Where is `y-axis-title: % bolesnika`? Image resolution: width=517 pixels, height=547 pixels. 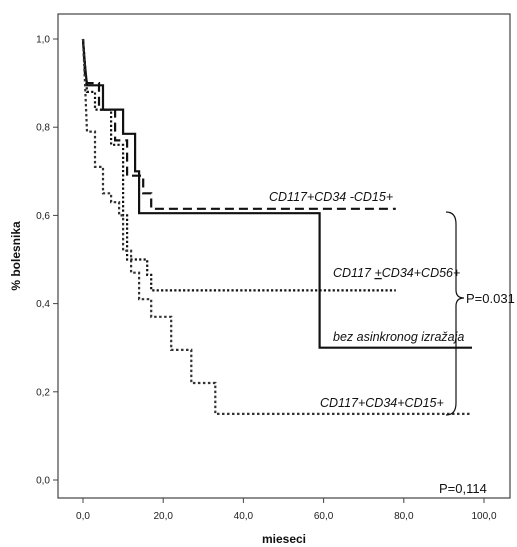
y-axis-title: % bolesnika is located at coordinates (16, 256).